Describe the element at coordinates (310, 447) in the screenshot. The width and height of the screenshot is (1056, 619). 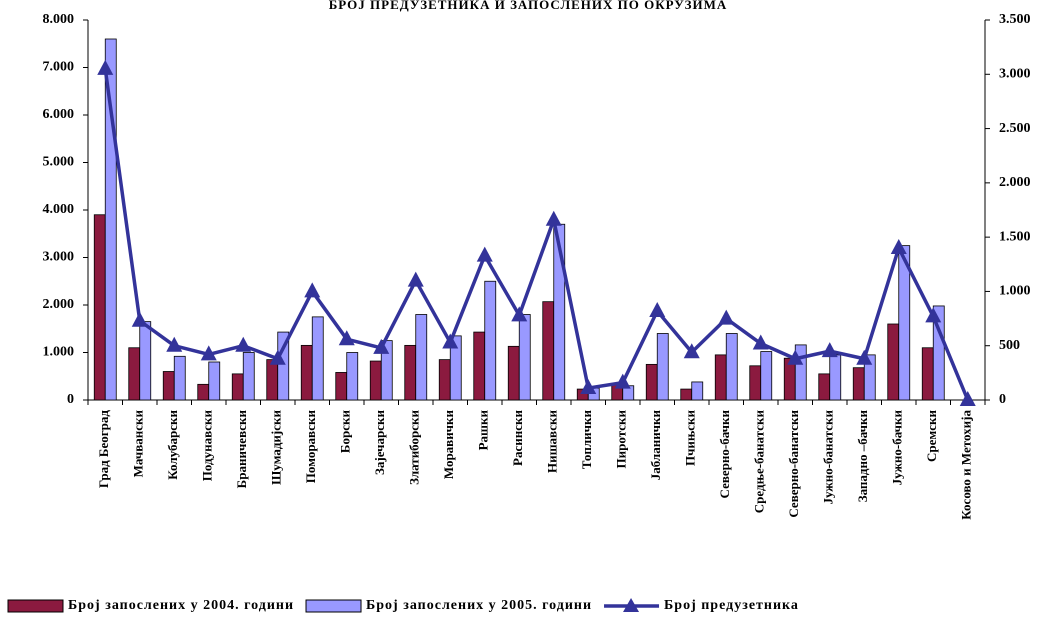
I see `x-tick-label: Поморавски` at that location.